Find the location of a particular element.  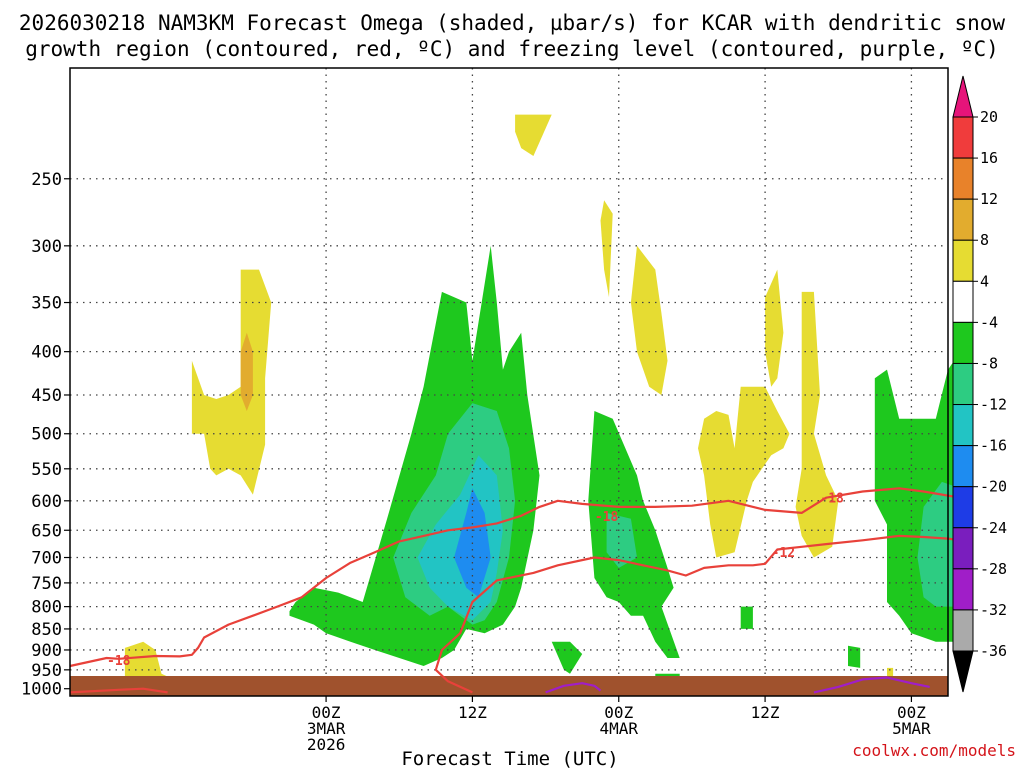

colorbar-label-9: -20 is located at coordinates (993, 487).